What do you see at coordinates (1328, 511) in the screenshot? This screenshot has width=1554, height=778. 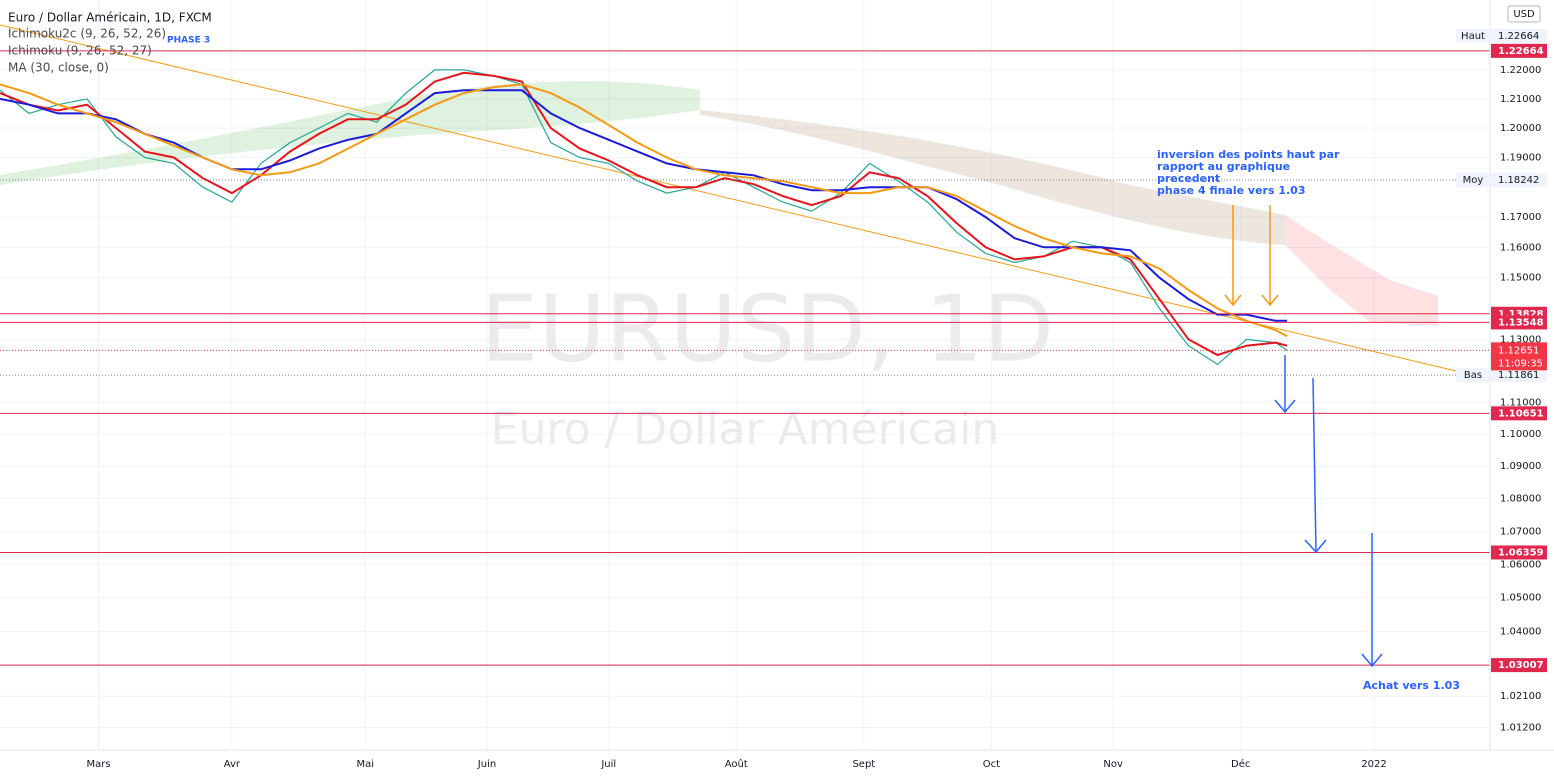 I see `arrows` at bounding box center [1328, 511].